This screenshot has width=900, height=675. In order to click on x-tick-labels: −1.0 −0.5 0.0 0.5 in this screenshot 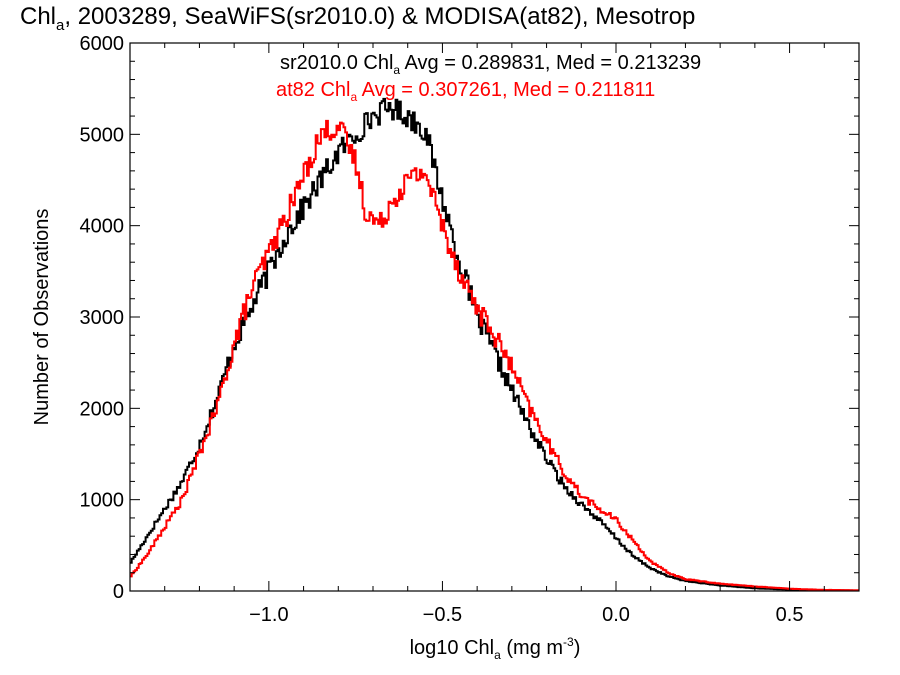, I will do `click(526, 615)`.